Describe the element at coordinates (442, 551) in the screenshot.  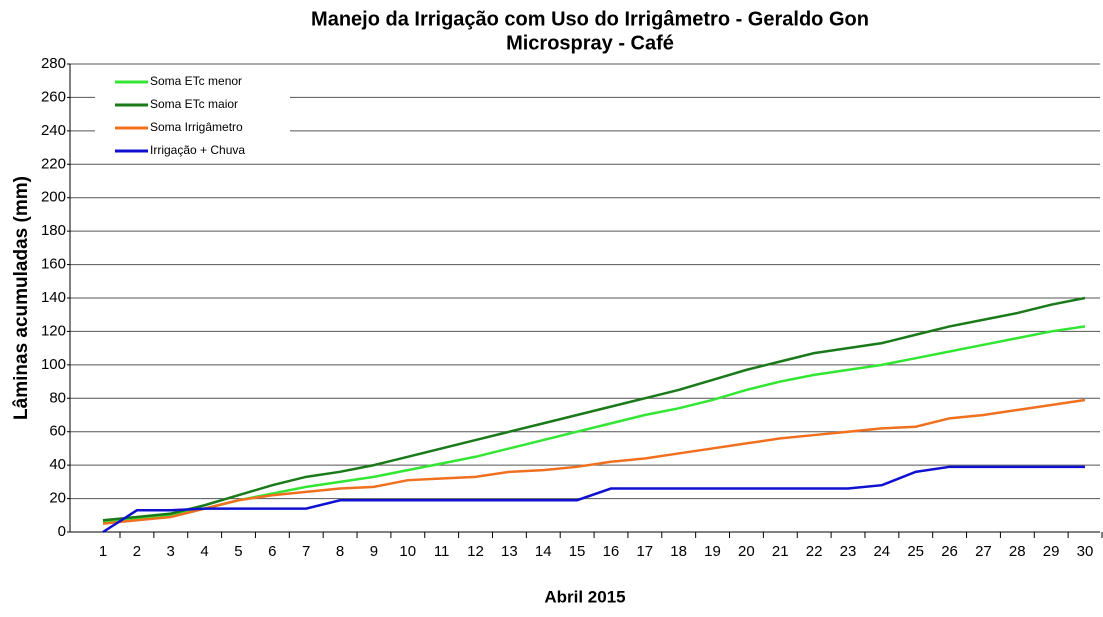
I see `x-tick-label: 11` at that location.